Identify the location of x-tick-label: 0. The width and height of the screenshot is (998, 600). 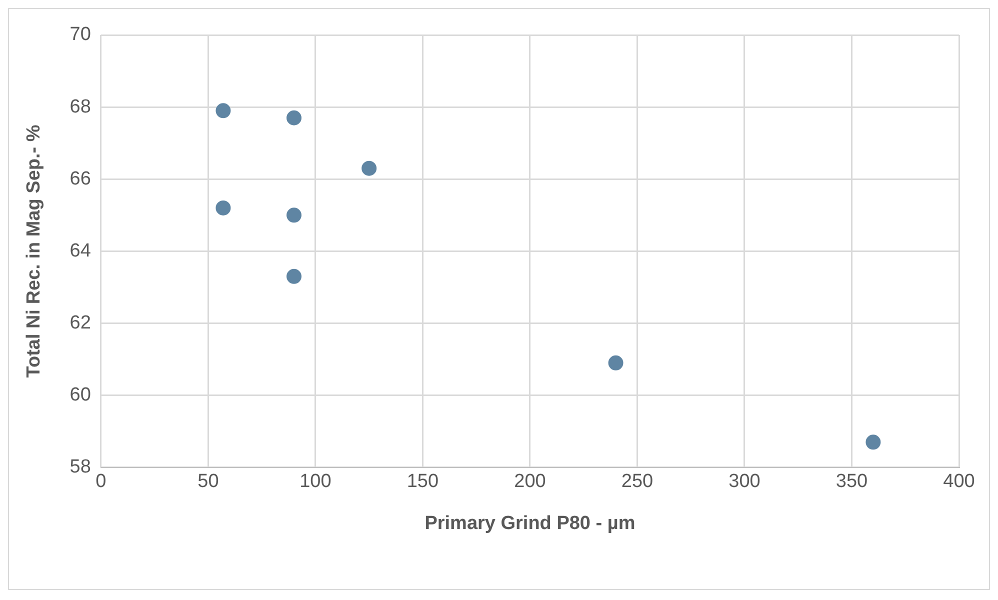
(101, 481).